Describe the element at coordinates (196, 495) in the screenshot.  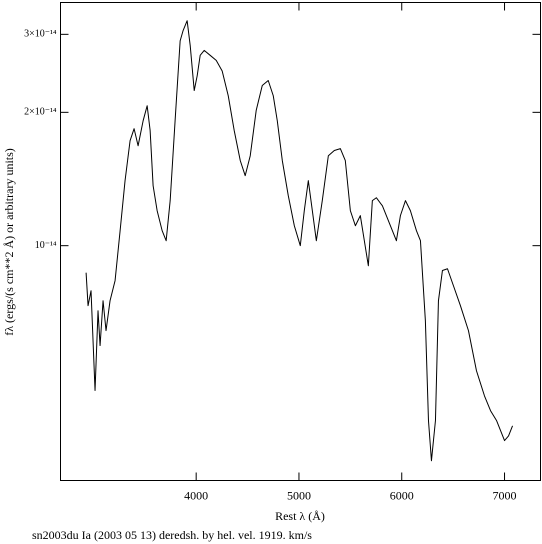
I see `x-tick-label: 4000` at that location.